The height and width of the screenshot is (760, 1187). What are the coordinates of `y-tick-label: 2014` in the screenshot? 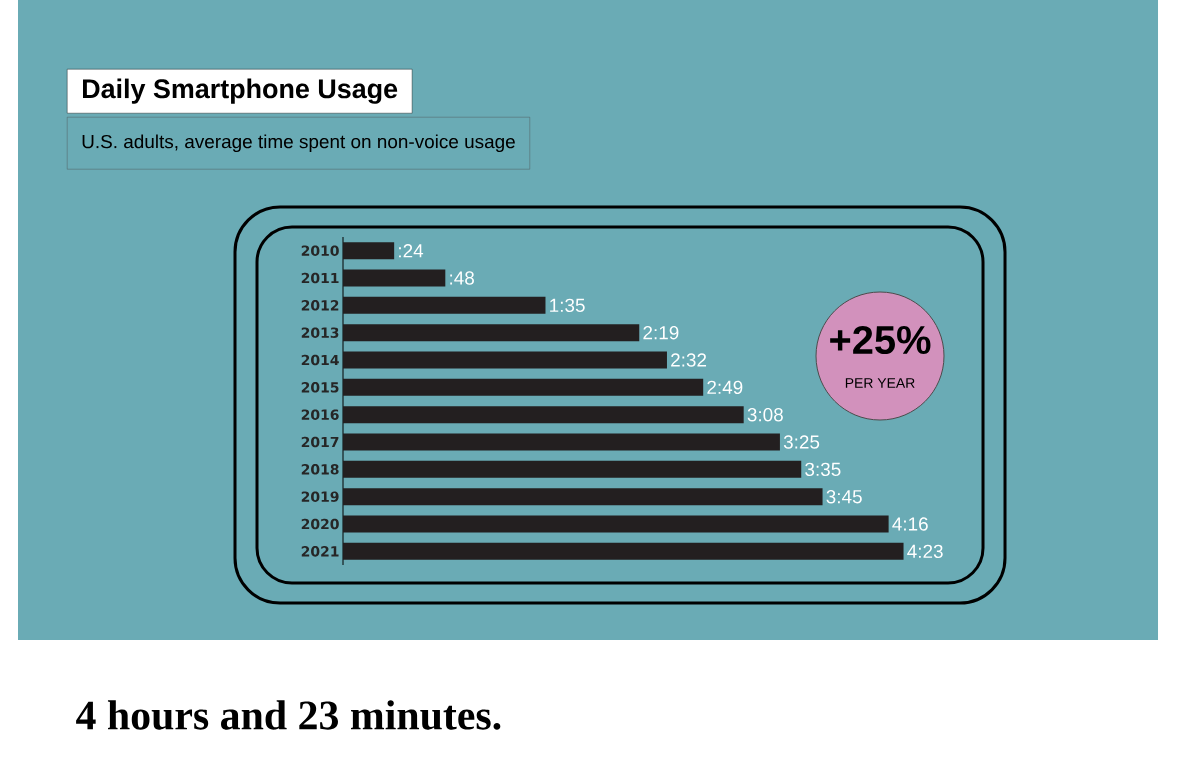 It's located at (320, 360).